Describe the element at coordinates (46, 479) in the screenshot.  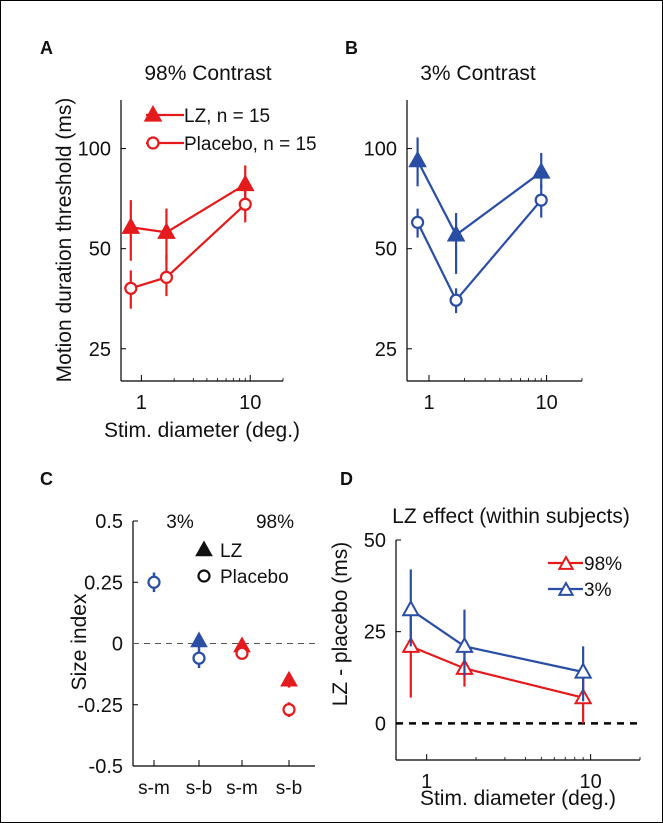
I see `panel-label: C` at that location.